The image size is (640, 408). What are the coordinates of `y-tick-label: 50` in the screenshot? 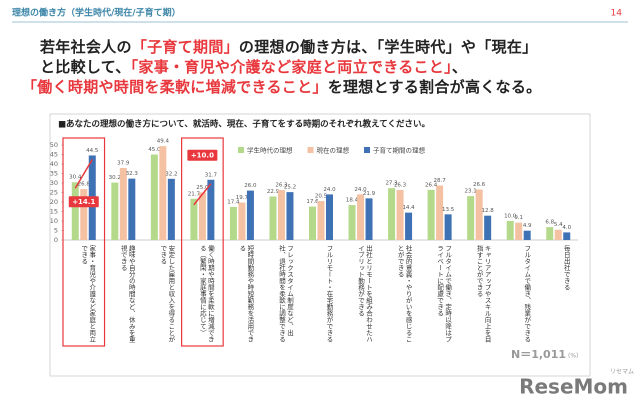 It's located at (54, 145).